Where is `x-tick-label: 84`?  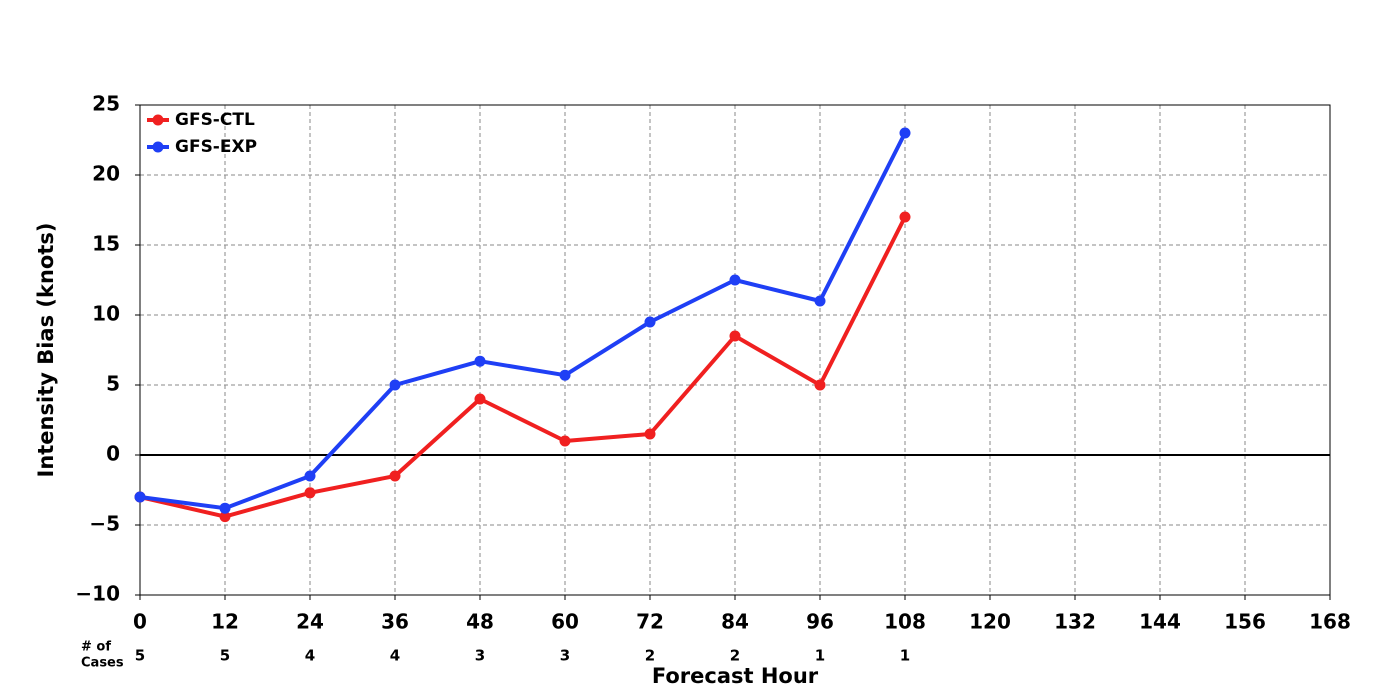 x-tick-label: 84 is located at coordinates (735, 622).